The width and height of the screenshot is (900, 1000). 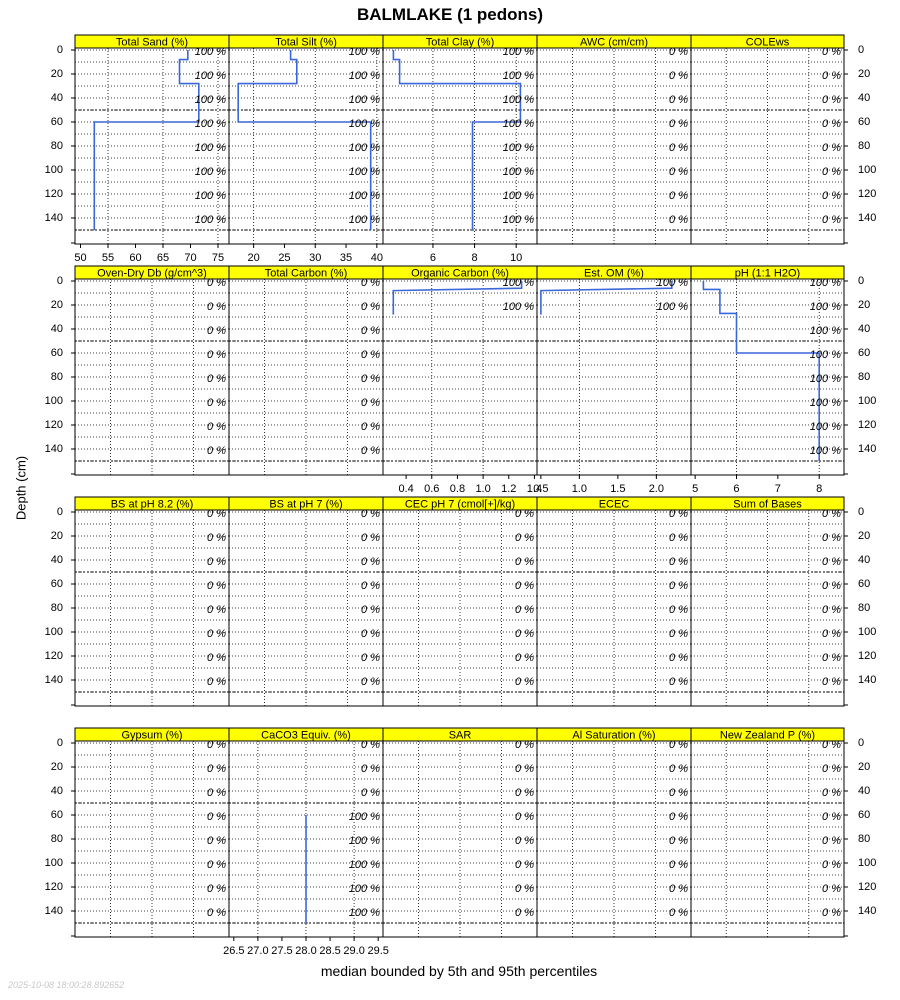 What do you see at coordinates (305, 504) in the screenshot?
I see `panel-strip-label: BS at pH 7 (%)` at bounding box center [305, 504].